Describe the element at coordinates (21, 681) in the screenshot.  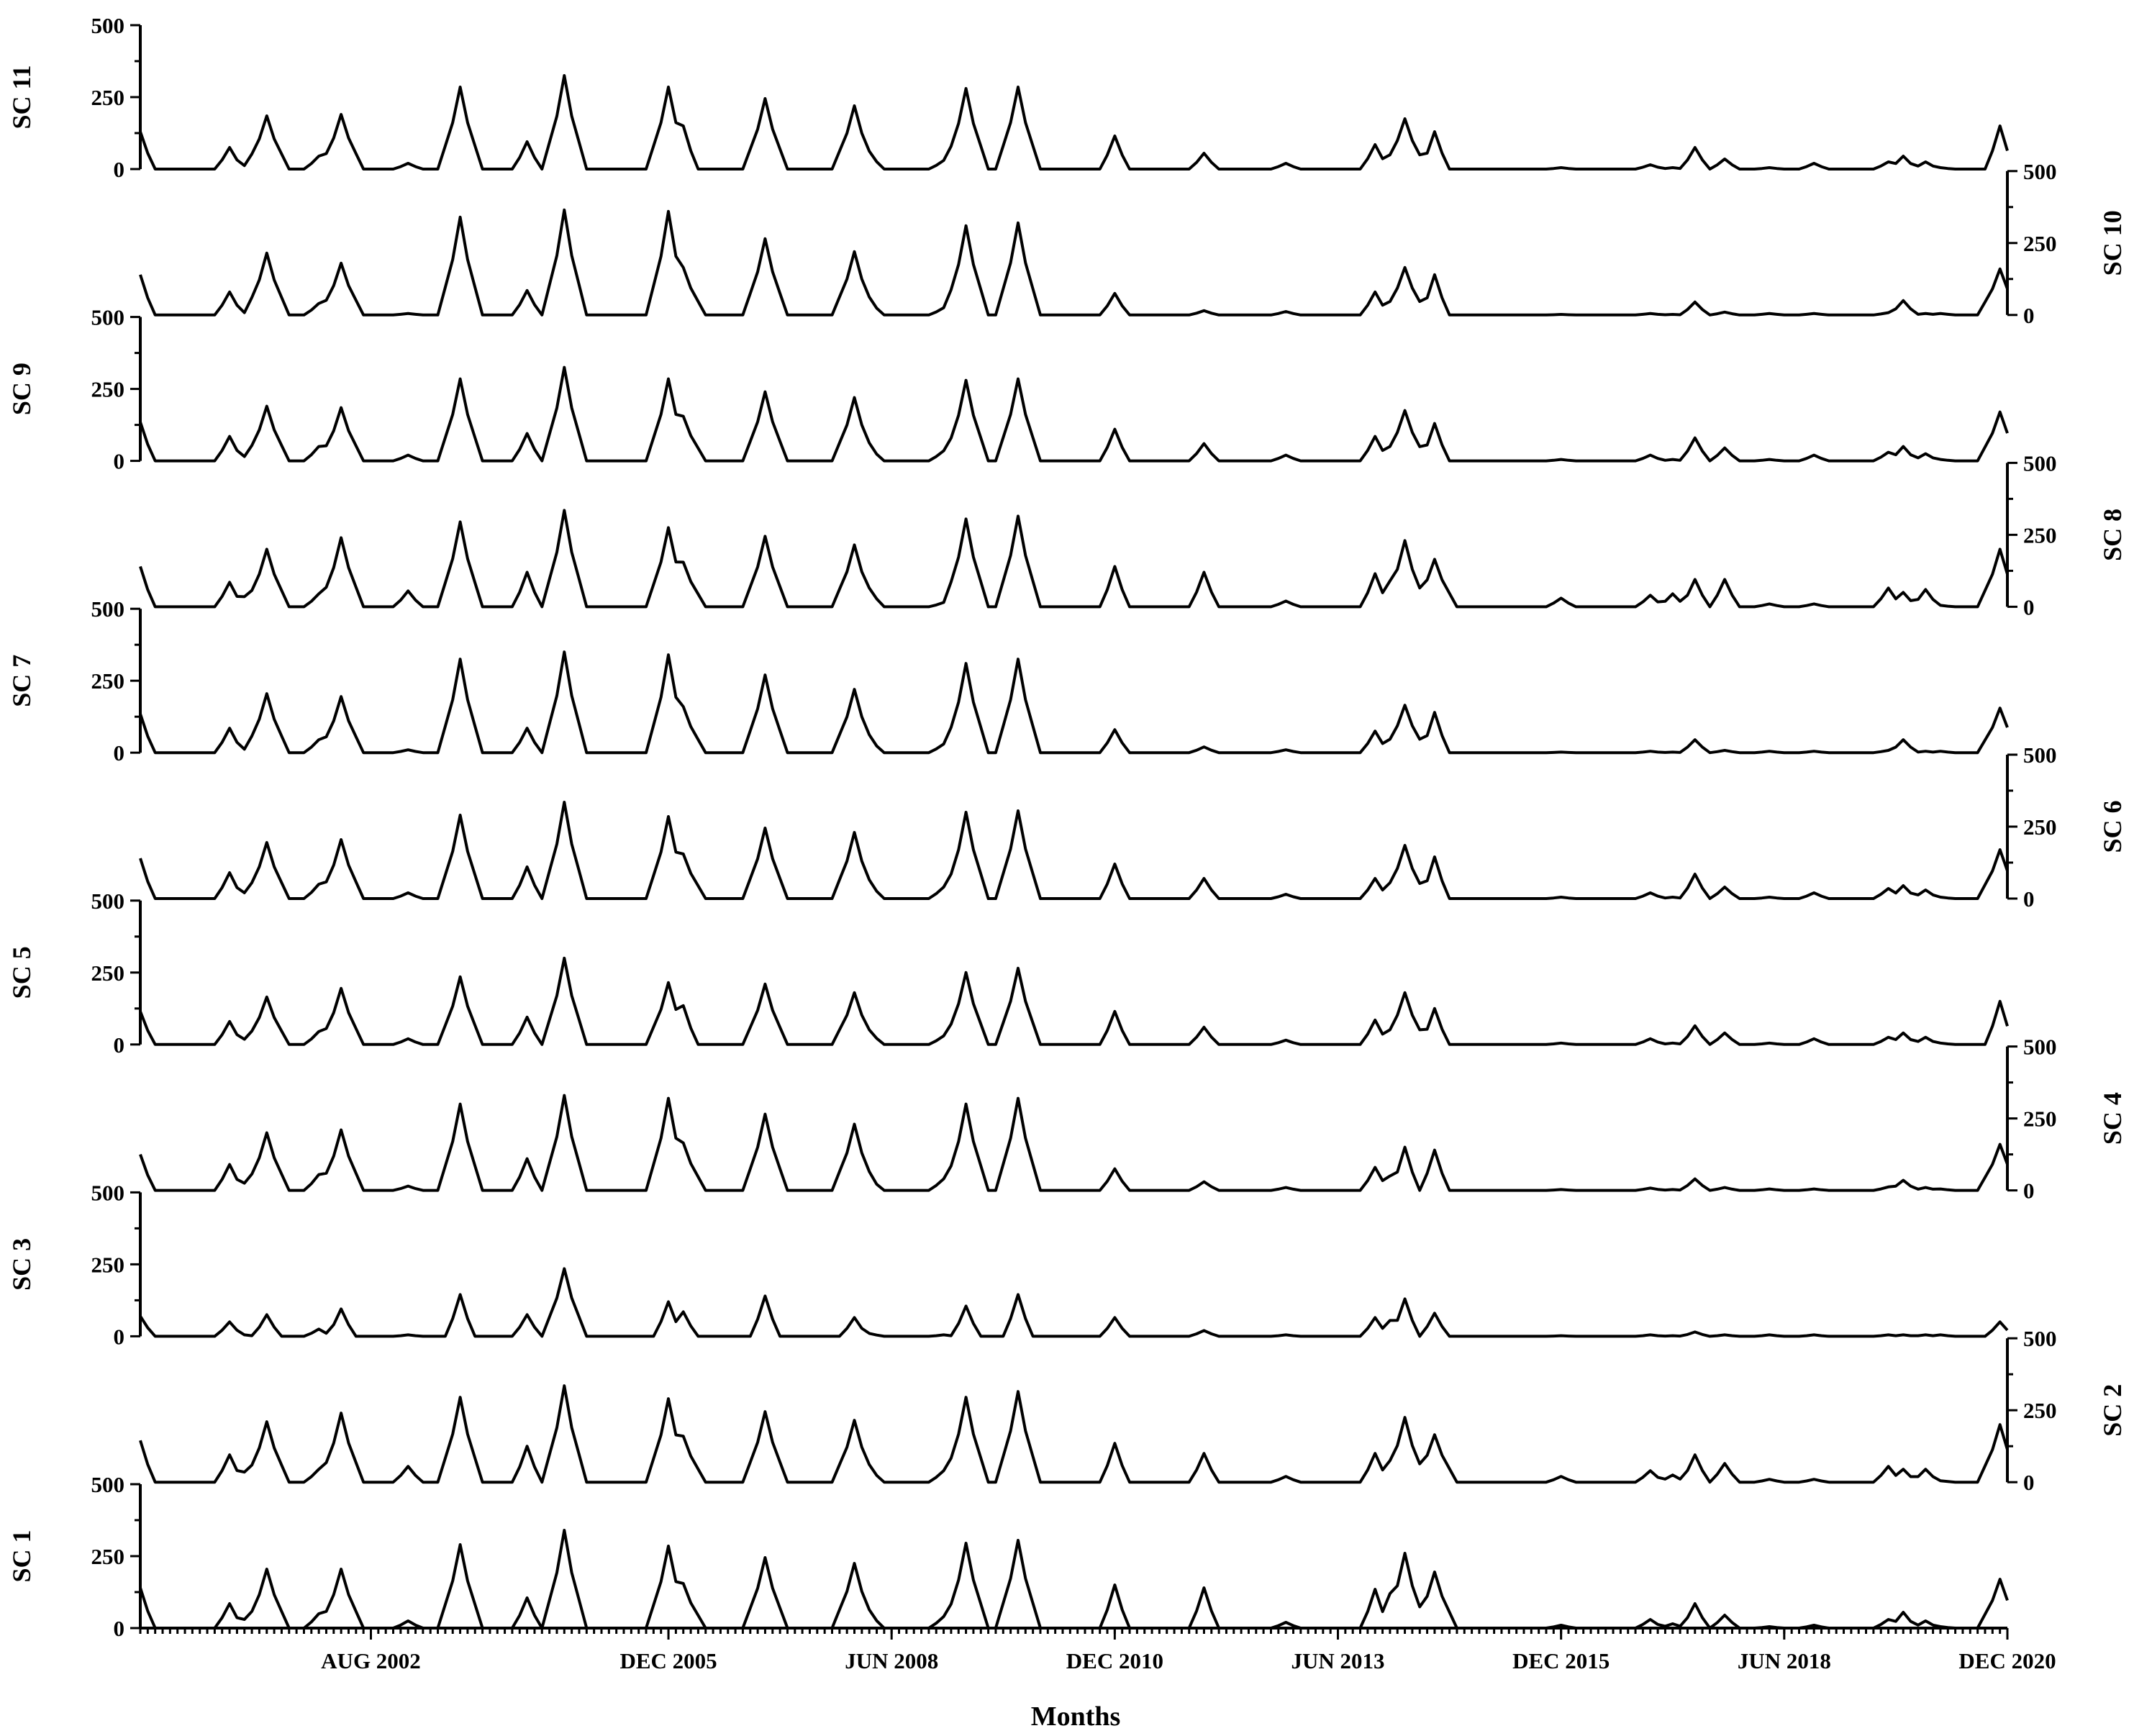
I see `panel-label: SC 7` at that location.